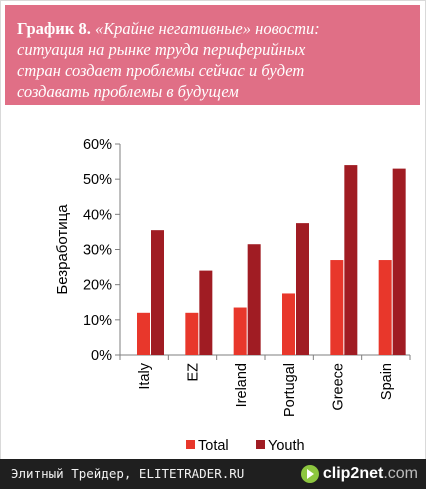 The height and width of the screenshot is (489, 426). What do you see at coordinates (385, 307) in the screenshot?
I see `bar-total-spain` at bounding box center [385, 307].